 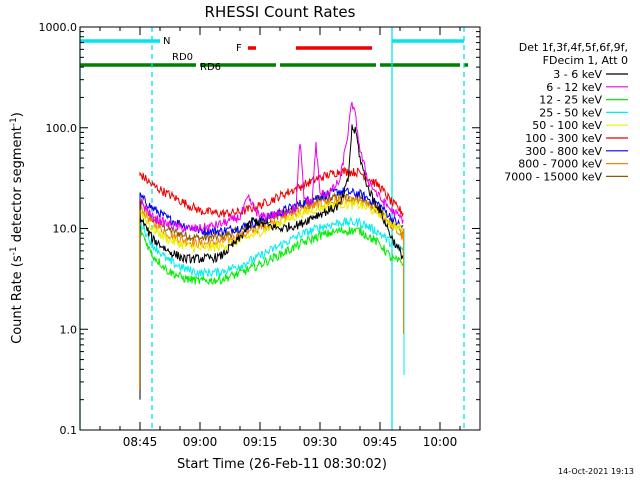 What do you see at coordinates (570, 100) in the screenshot?
I see `legend-label: 12 - 25 keV` at bounding box center [570, 100].